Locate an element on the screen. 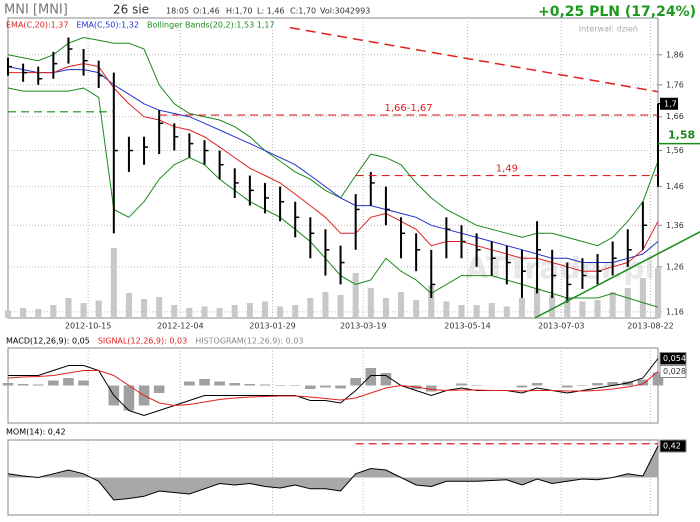 The height and width of the screenshot is (522, 700). watermark: ATTrader.pl is located at coordinates (560, 269).